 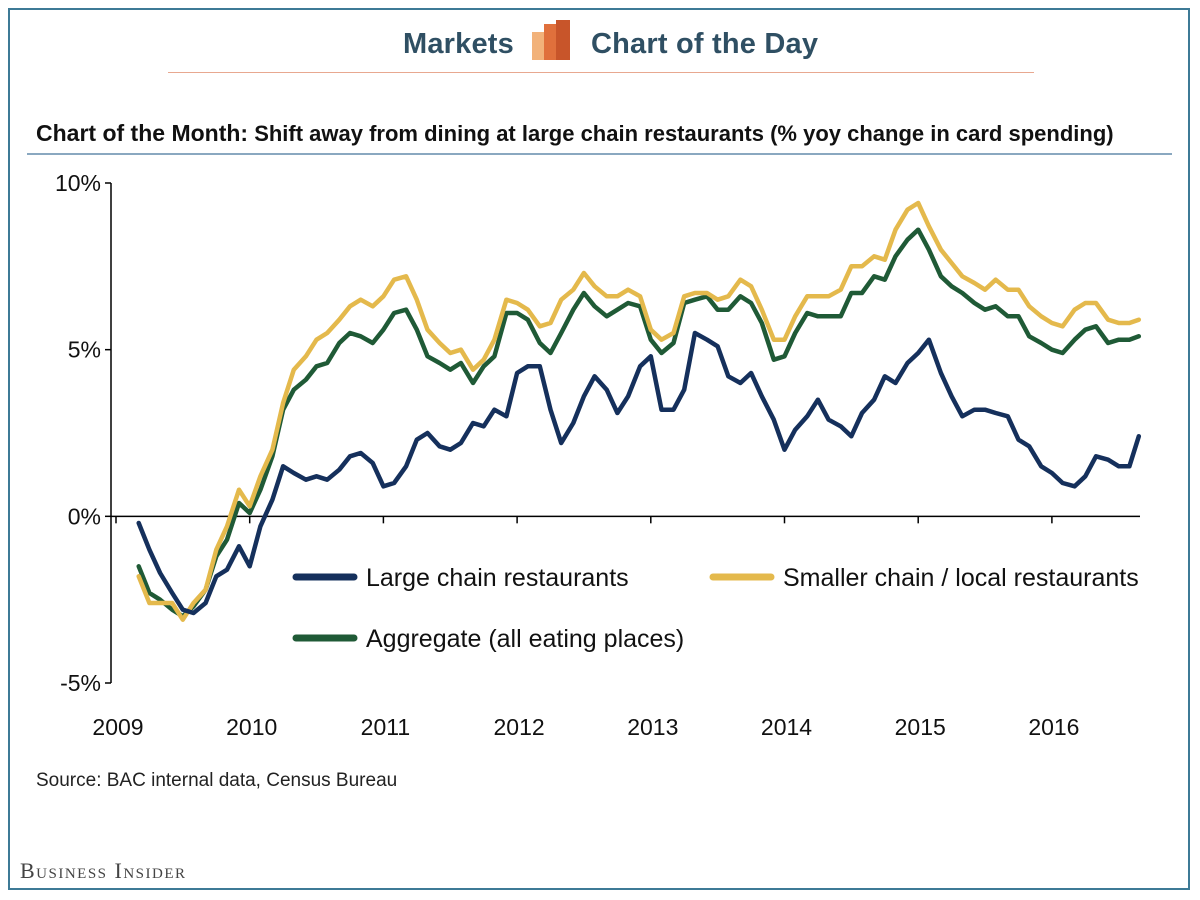 What do you see at coordinates (84, 350) in the screenshot?
I see `y-tick-label: 5%` at bounding box center [84, 350].